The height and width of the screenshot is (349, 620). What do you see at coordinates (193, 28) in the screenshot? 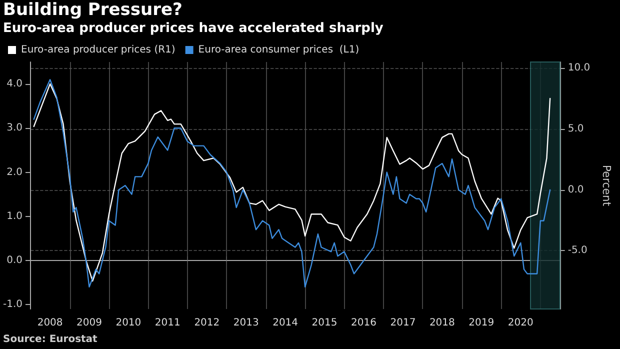
I see `chart-subtitle: Euro-area producer prices have accelerated sharply` at bounding box center [193, 28].